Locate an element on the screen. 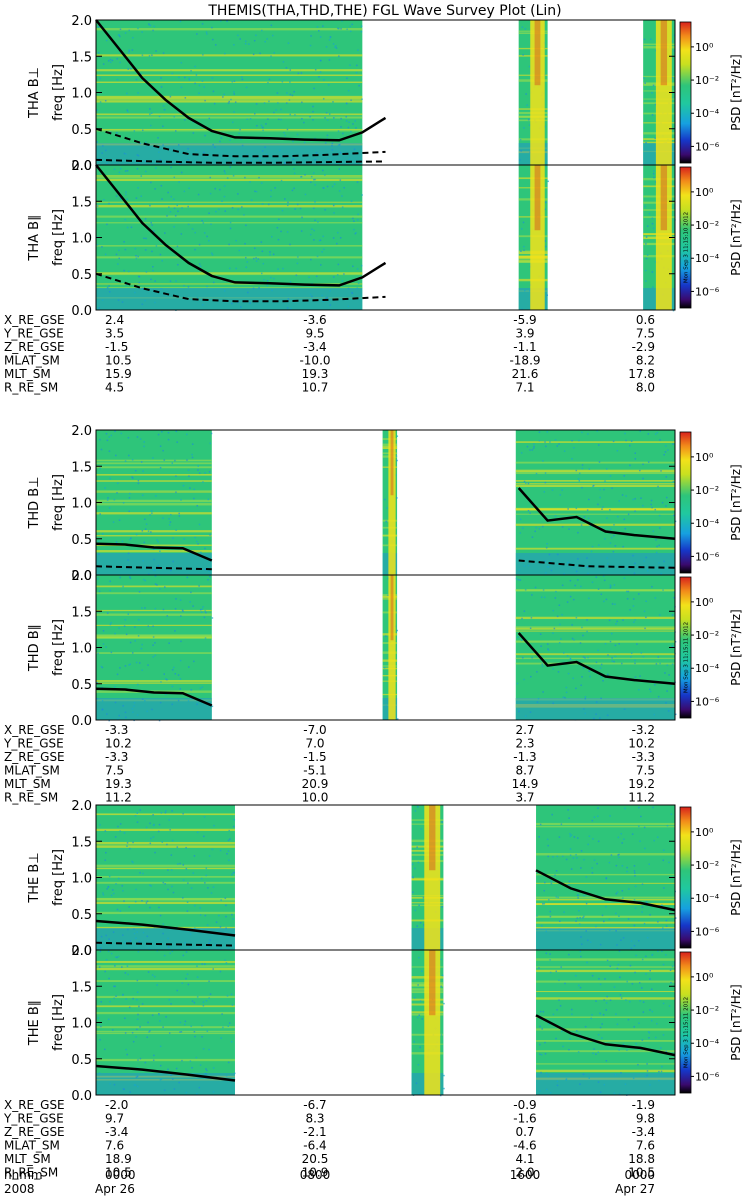 Image resolution: width=750 pixels, height=1200 pixels. ephemeris-value: 10.2 is located at coordinates (641, 744).